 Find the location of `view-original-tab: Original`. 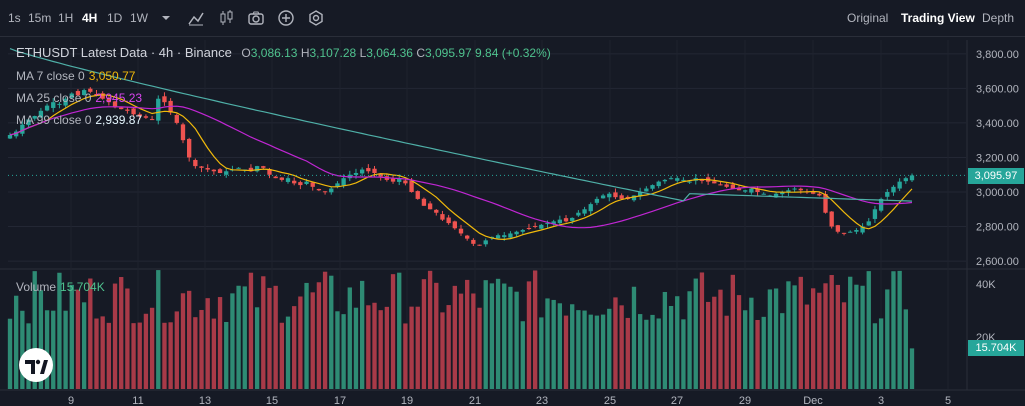

view-original-tab: Original is located at coordinates (868, 18).